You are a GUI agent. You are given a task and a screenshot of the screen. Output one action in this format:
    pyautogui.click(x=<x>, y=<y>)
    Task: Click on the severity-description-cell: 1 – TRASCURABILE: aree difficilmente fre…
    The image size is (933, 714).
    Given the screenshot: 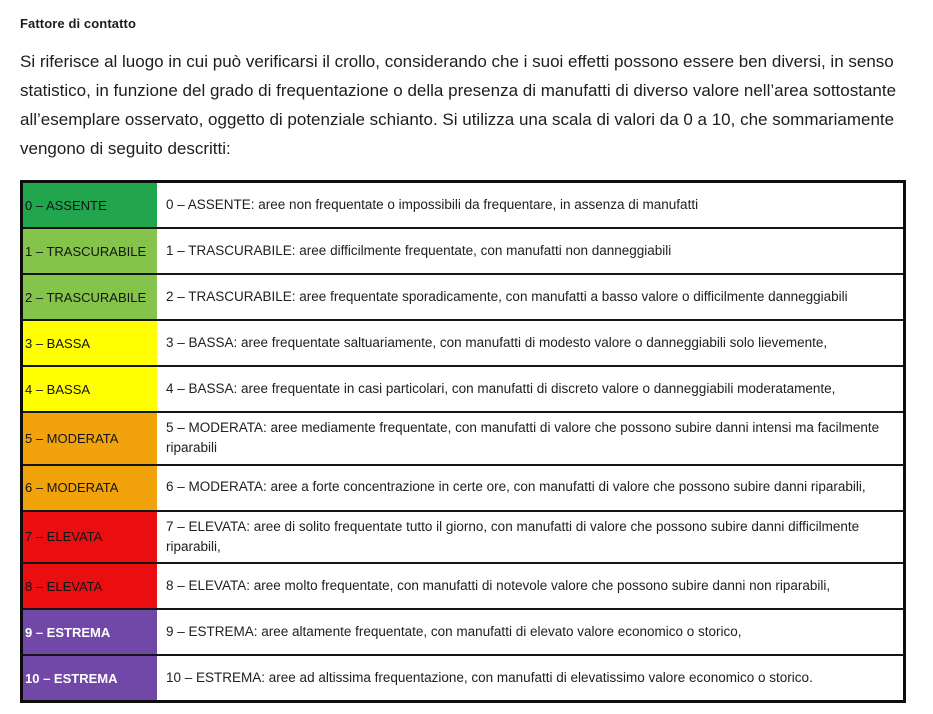 What is the action you would take?
    pyautogui.click(x=530, y=251)
    